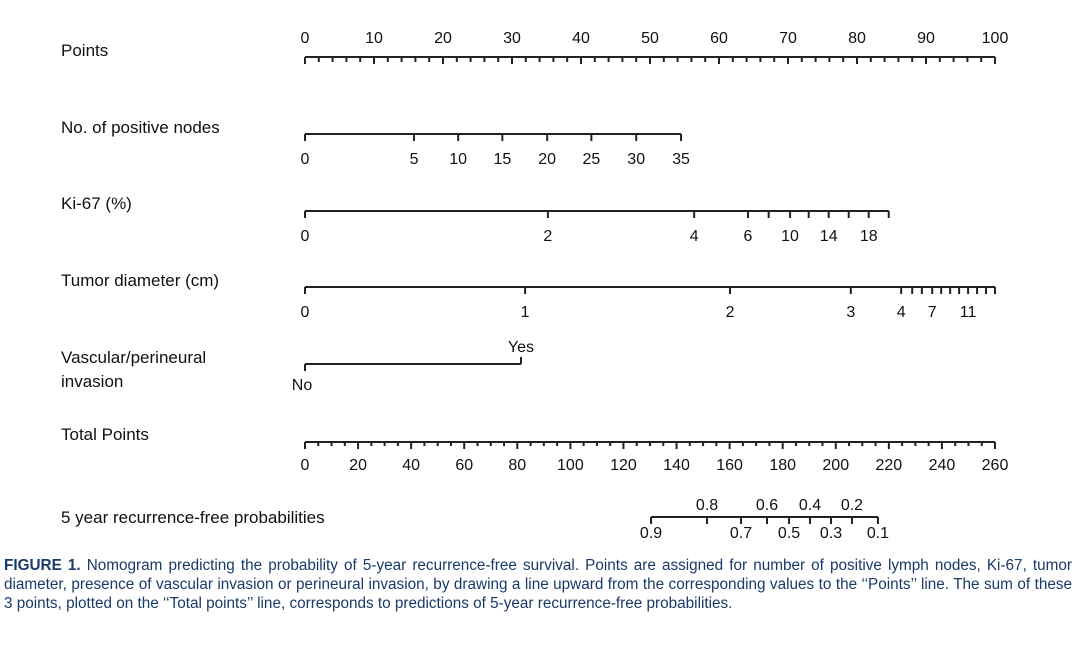 Image resolution: width=1080 pixels, height=647 pixels. What do you see at coordinates (92, 381) in the screenshot?
I see `vascular-label-line2: invasion` at bounding box center [92, 381].